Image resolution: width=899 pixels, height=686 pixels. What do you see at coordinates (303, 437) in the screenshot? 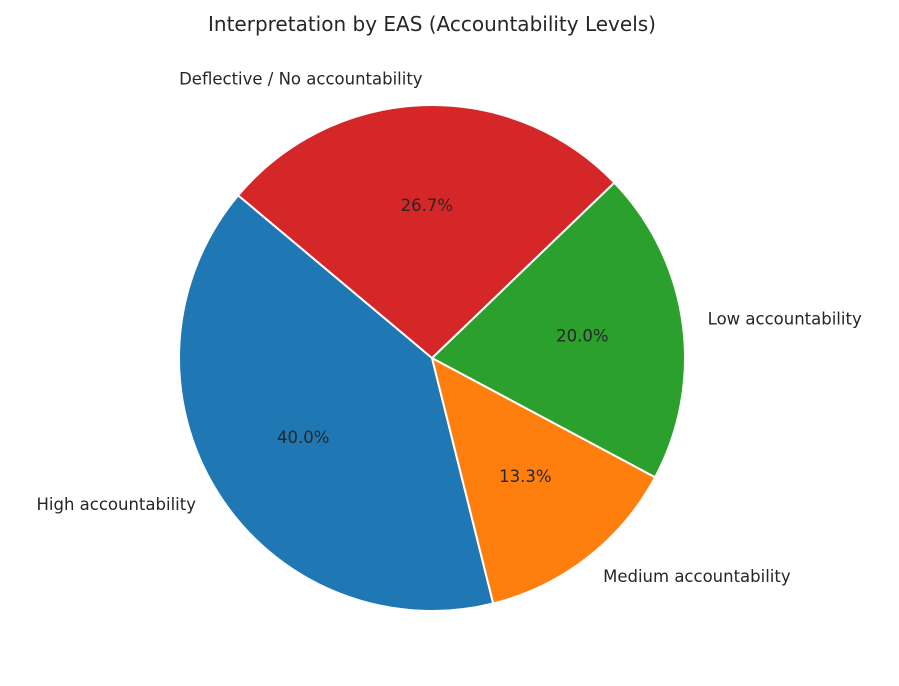
I see `percent-label-1: 40.0%` at bounding box center [303, 437].